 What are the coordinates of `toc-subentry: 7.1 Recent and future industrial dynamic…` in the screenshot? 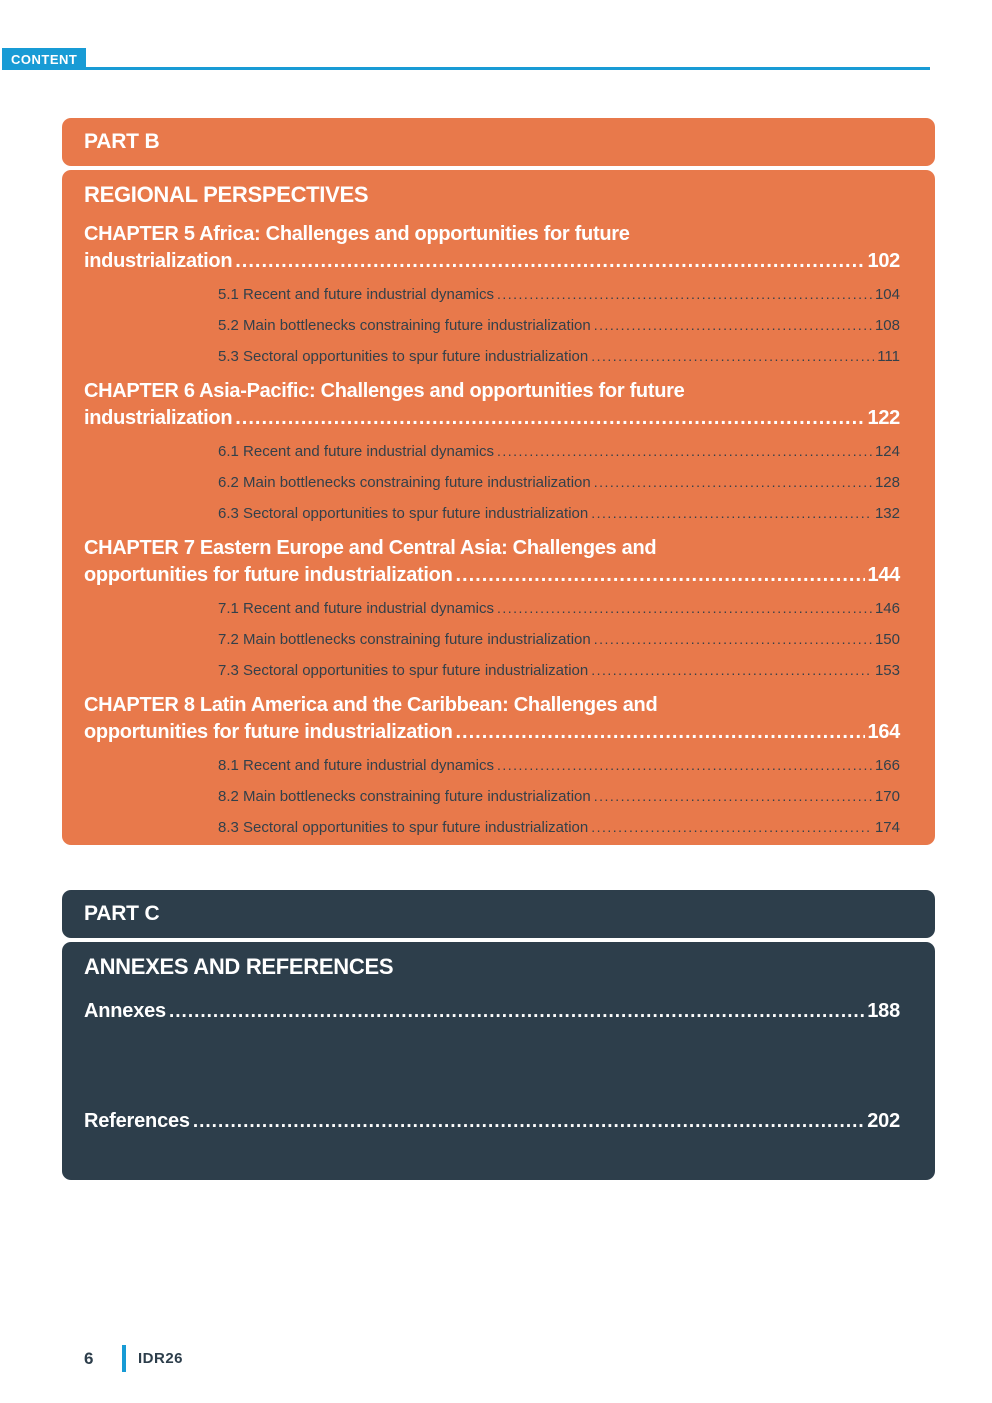 It's located at (559, 608).